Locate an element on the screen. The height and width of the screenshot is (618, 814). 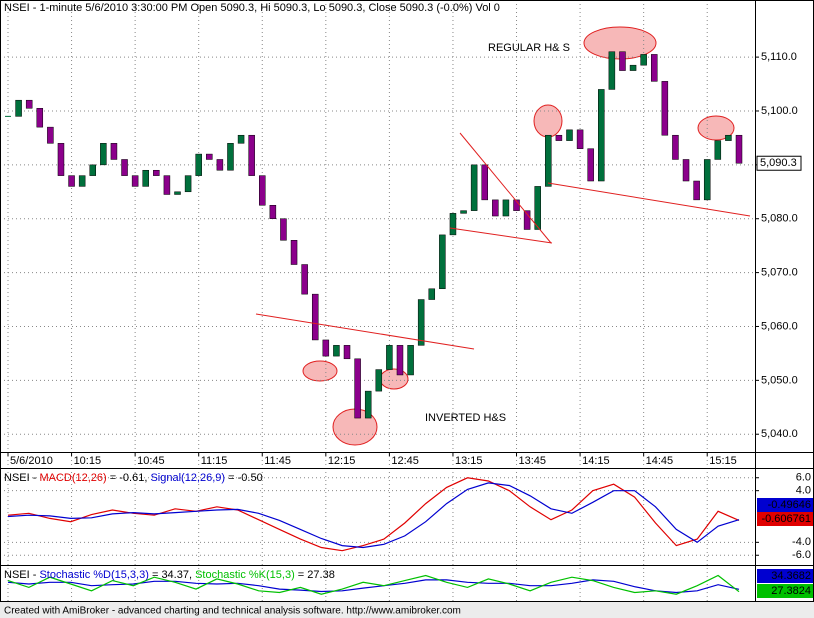
y-tick-label: 5,080.0 is located at coordinates (779, 219).